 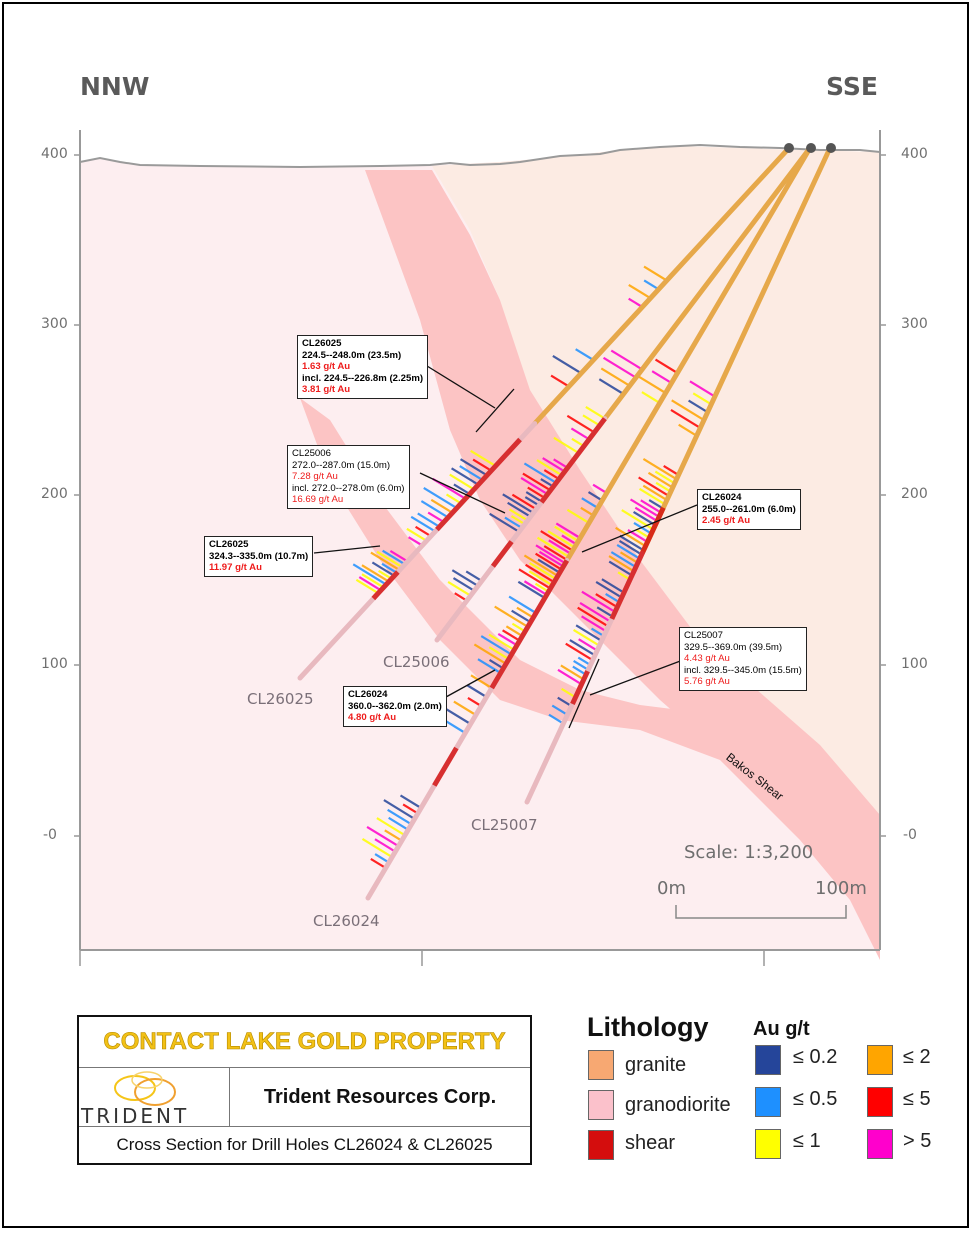 I want to click on scale-end-label: 100m, so click(x=841, y=888).